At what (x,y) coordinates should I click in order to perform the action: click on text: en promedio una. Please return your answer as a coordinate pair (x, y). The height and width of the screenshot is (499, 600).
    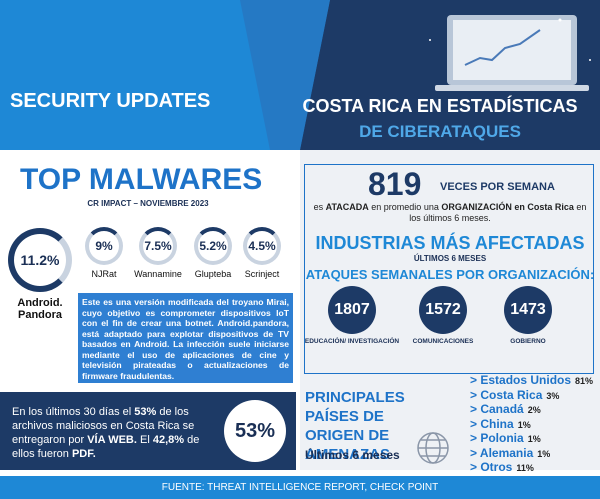
    Looking at the image, I should click on (405, 207).